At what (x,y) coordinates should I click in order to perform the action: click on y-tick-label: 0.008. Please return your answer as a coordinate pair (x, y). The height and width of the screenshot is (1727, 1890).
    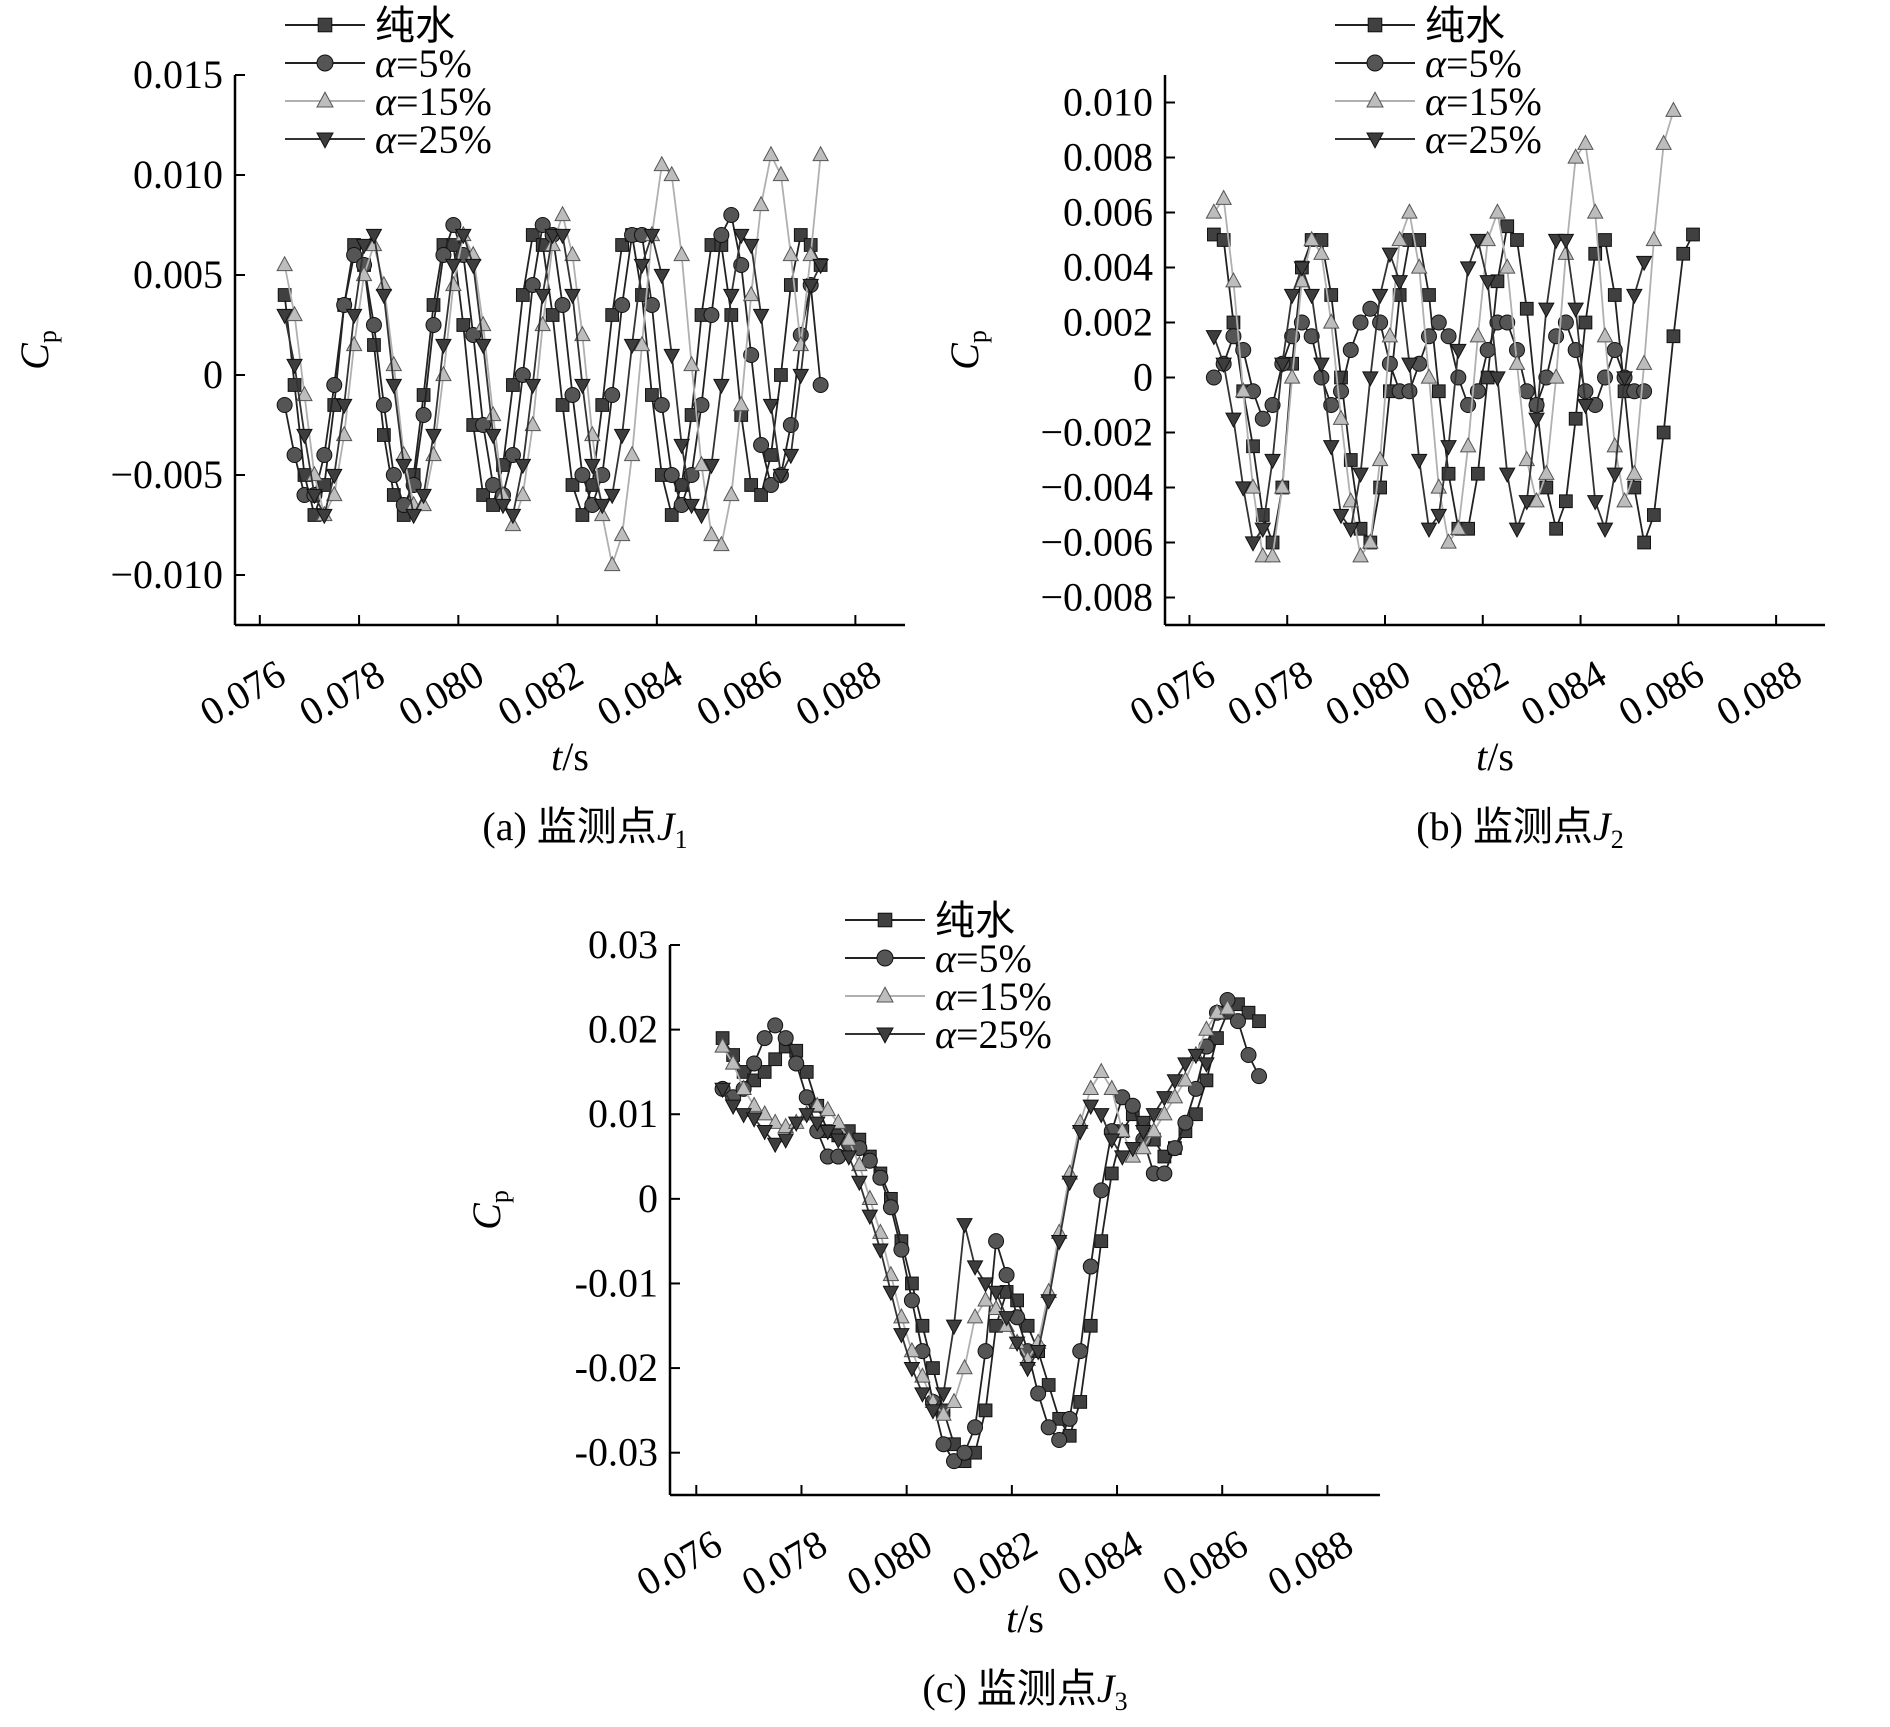
    Looking at the image, I should click on (1108, 157).